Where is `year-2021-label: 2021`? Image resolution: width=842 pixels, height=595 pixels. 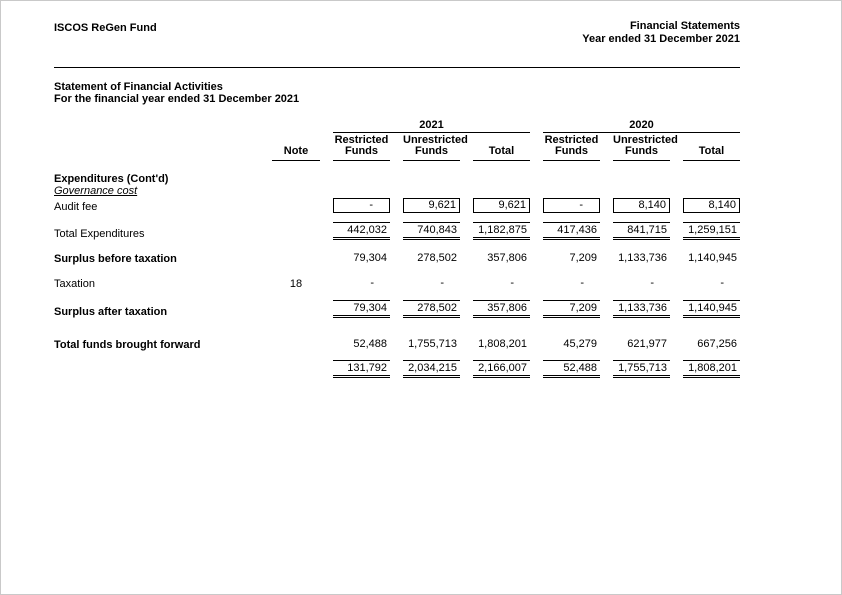
year-2021-label: 2021 is located at coordinates (431, 126).